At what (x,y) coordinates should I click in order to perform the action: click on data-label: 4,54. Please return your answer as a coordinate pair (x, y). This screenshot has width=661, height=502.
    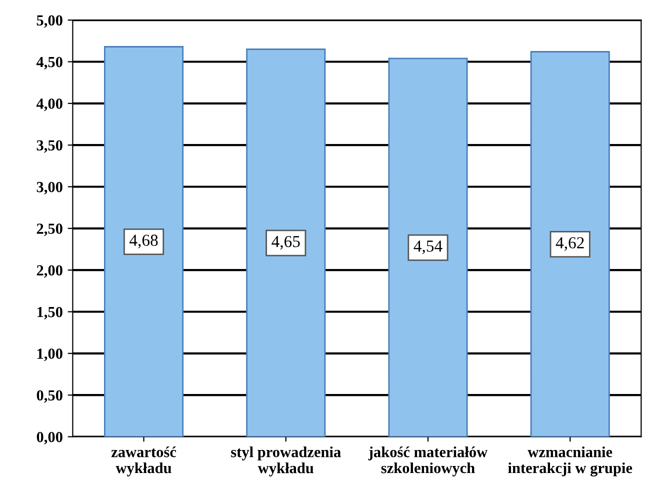
    Looking at the image, I should click on (428, 247).